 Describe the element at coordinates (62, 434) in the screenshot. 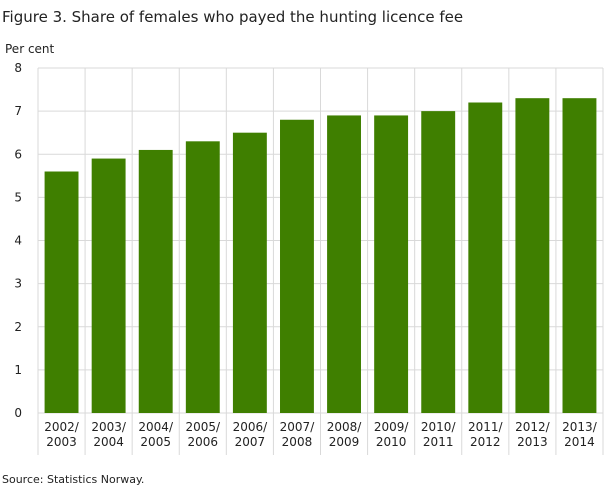

I see `x-tick-label: 2002/2003` at that location.